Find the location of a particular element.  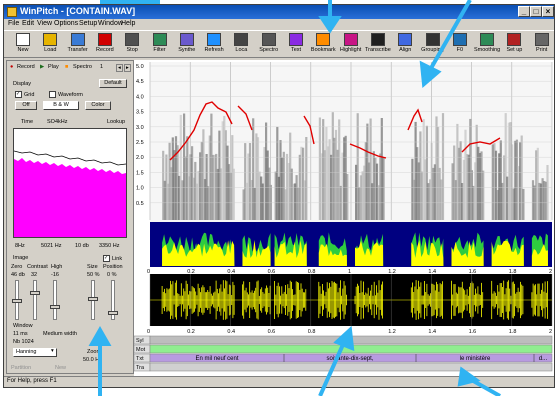

size-slider is located at coordinates (93, 300).